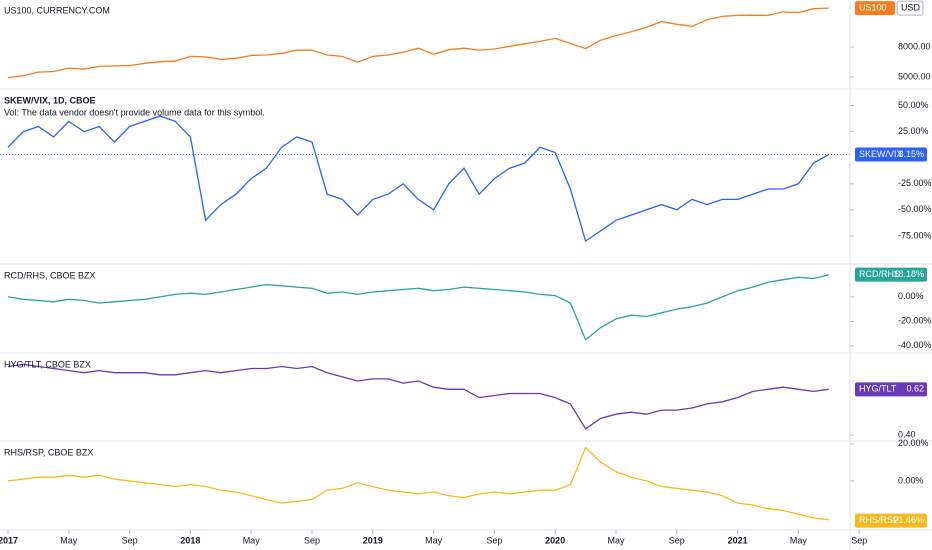  What do you see at coordinates (915, 183) in the screenshot?
I see `y-tick-label: -25.00%` at bounding box center [915, 183].